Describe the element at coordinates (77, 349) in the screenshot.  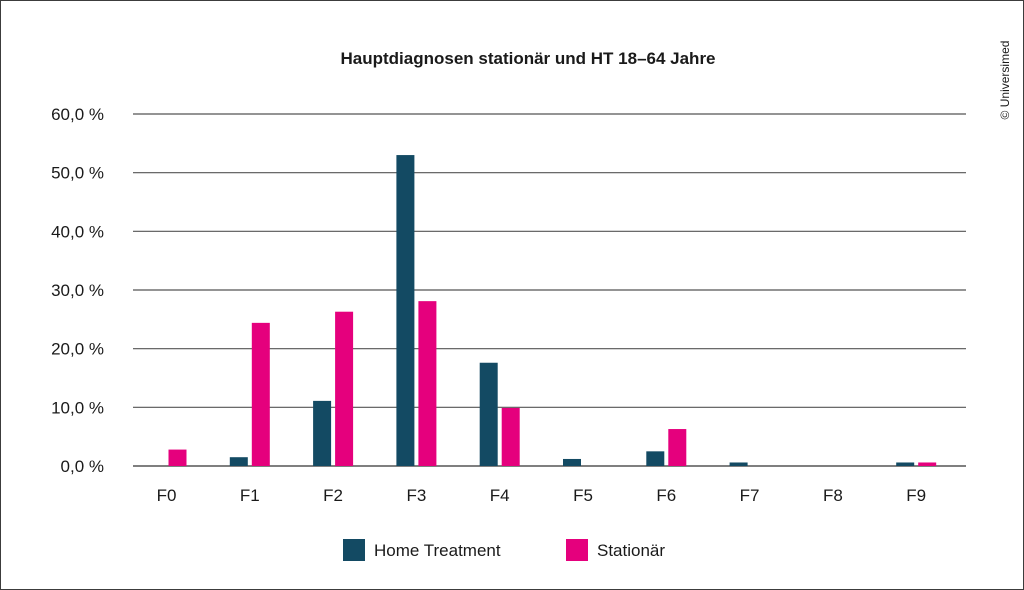
I see `y-tick-label: 20,0 %` at that location.